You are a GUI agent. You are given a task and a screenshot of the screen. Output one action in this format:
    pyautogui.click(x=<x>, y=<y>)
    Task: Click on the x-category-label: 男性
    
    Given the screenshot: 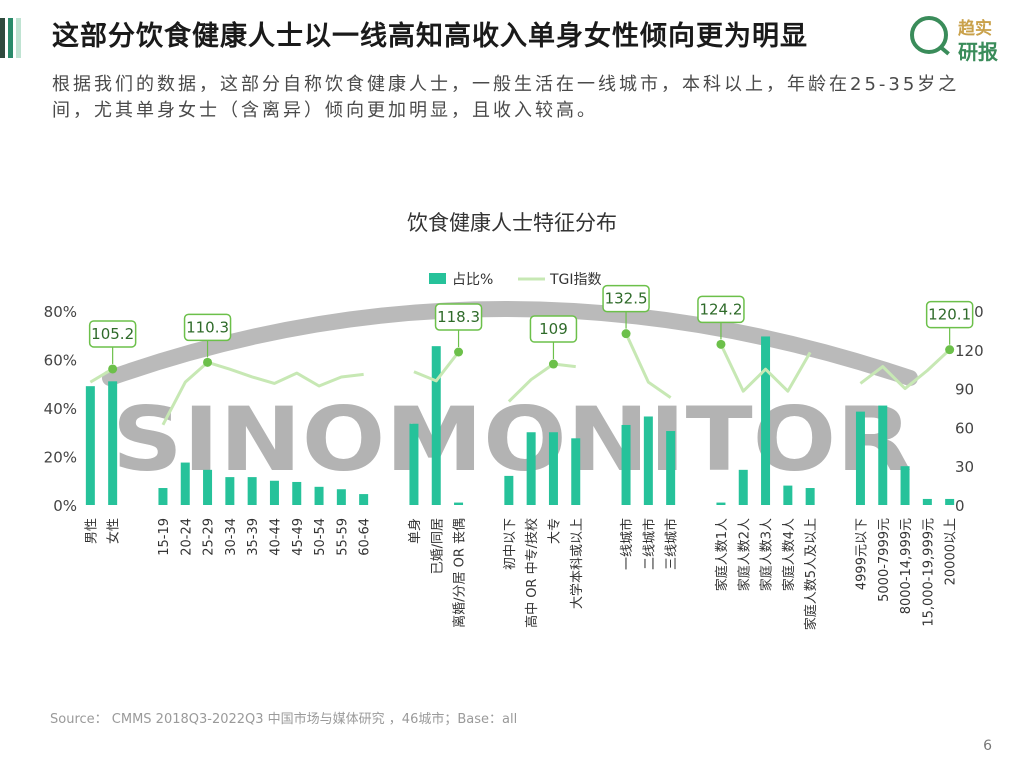 What is the action you would take?
    pyautogui.click(x=91, y=531)
    